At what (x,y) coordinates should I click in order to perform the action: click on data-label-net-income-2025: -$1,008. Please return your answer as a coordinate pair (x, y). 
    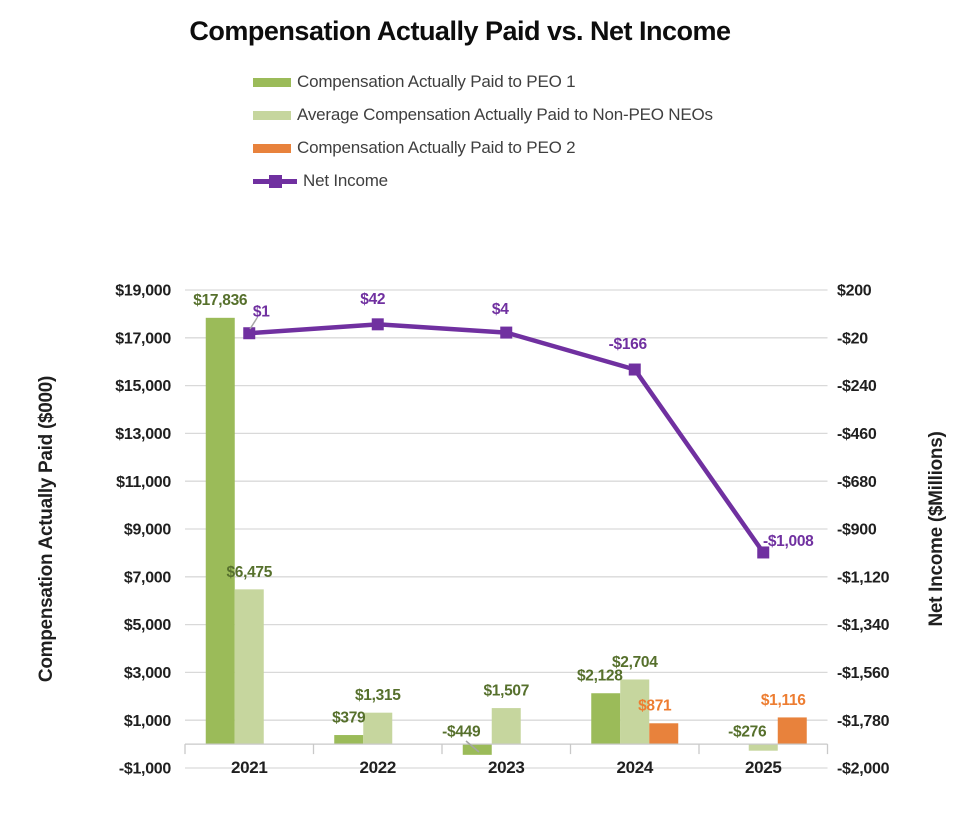
    Looking at the image, I should click on (788, 541).